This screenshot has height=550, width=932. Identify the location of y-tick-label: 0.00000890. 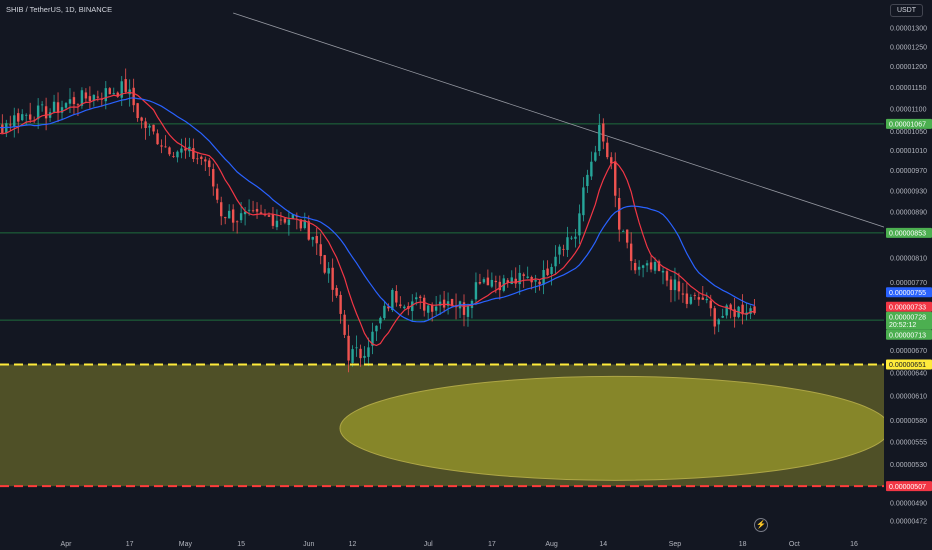
(908, 213).